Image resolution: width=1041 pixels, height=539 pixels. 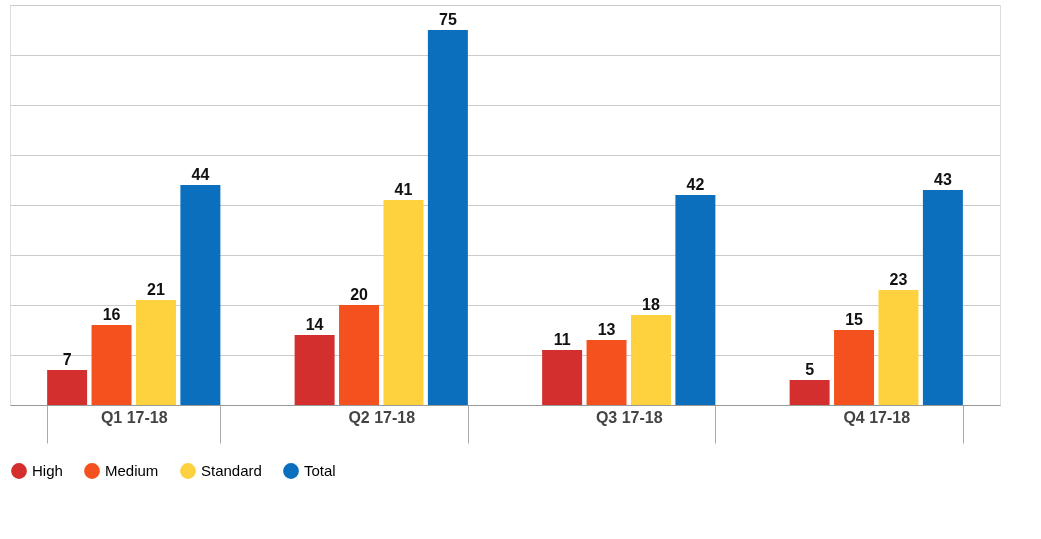 I want to click on legend-label: Medium, so click(x=132, y=470).